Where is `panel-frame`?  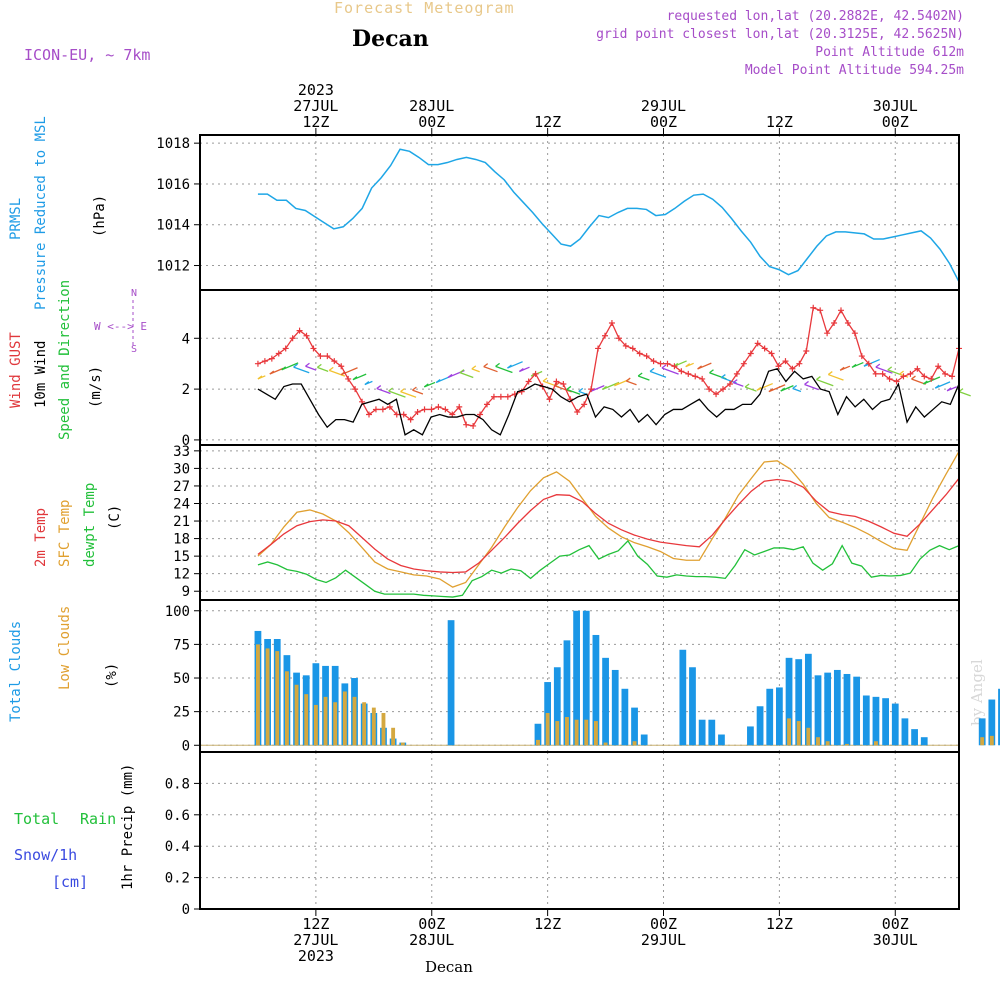
panel-frame is located at coordinates (579, 212).